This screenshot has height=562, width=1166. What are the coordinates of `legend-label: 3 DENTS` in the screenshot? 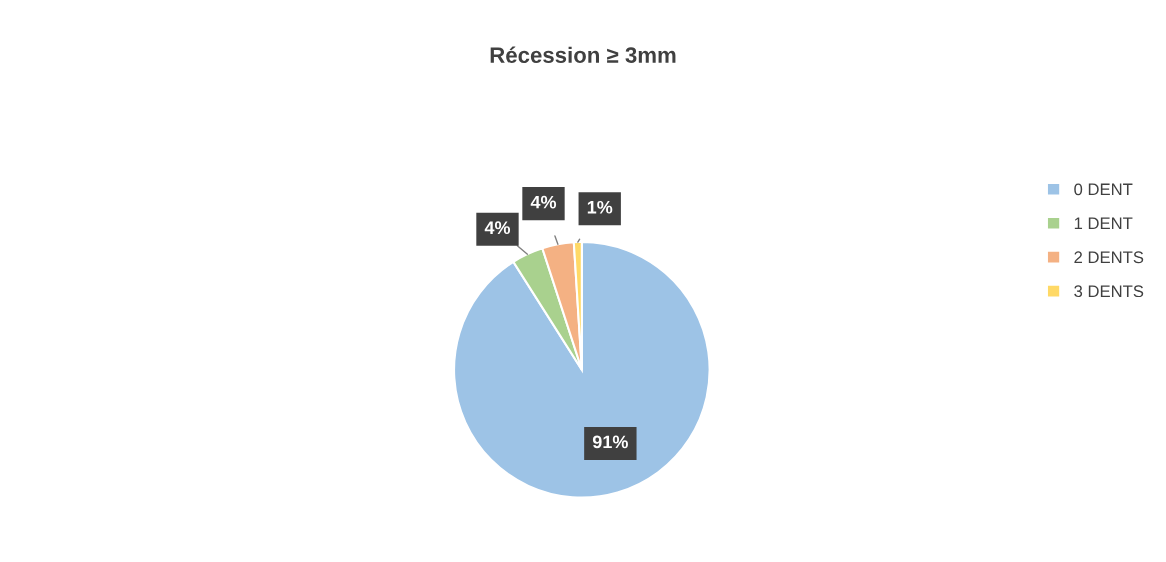 It's located at (1109, 291).